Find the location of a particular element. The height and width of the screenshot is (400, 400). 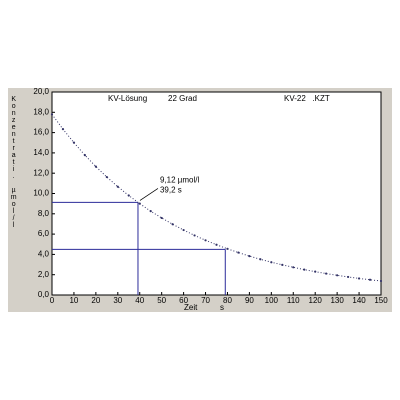

x-tick-label: 120 is located at coordinates (316, 300).